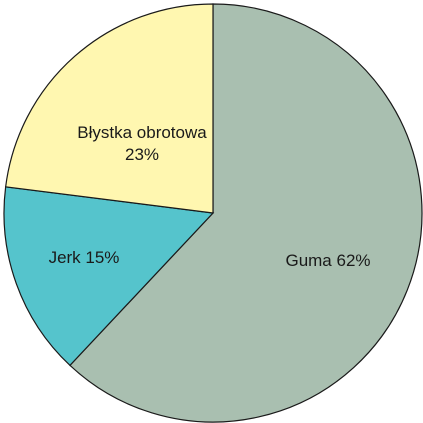  What do you see at coordinates (142, 143) in the screenshot?
I see `label-blystka: Błystka obrotowa 23%` at bounding box center [142, 143].